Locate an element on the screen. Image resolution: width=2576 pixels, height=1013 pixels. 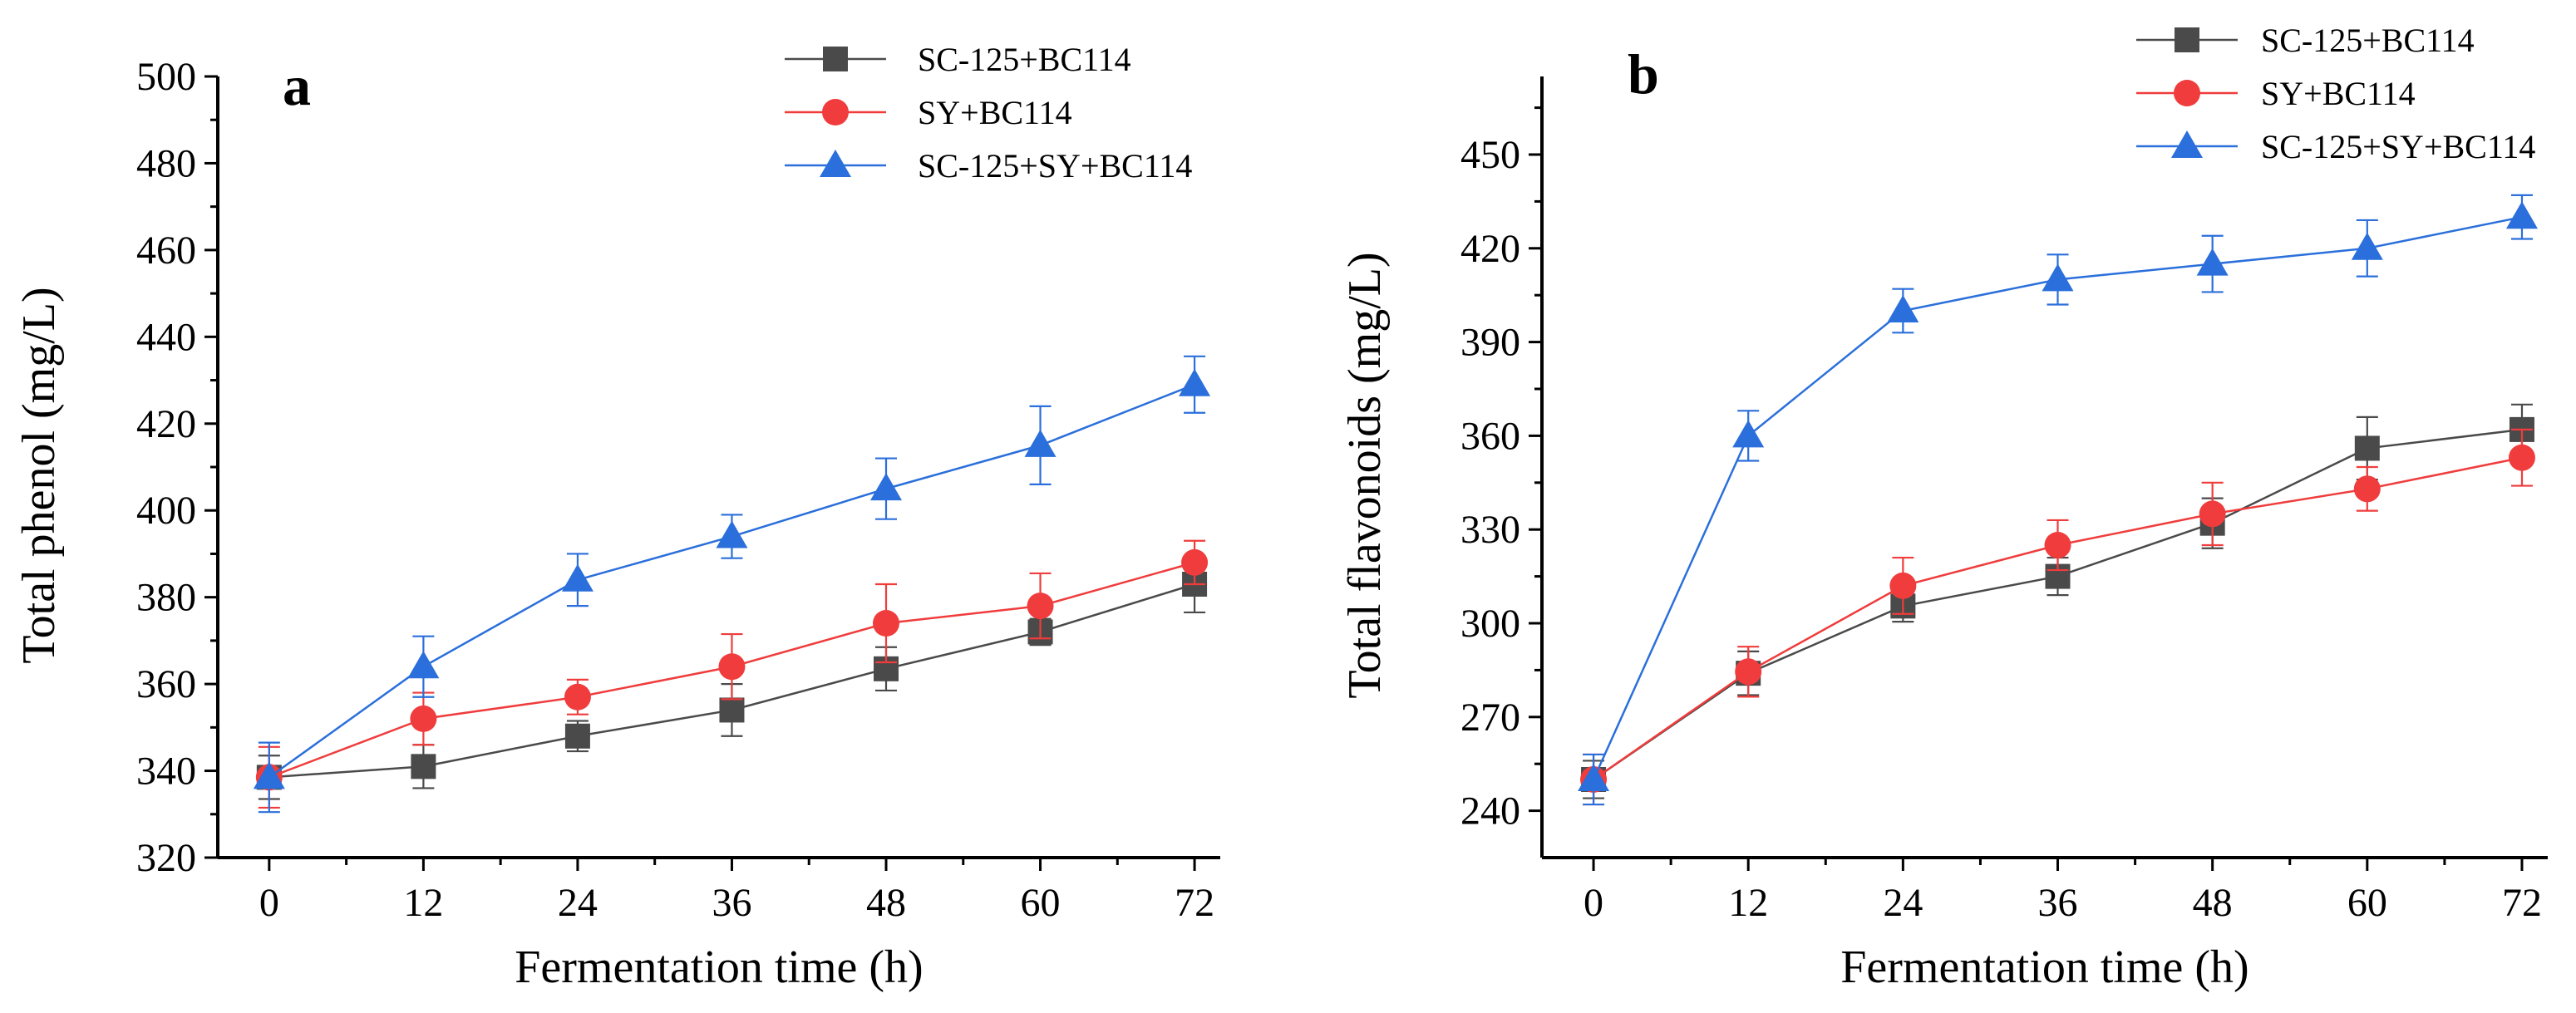
y-tick-label: 240 is located at coordinates (1490, 811).